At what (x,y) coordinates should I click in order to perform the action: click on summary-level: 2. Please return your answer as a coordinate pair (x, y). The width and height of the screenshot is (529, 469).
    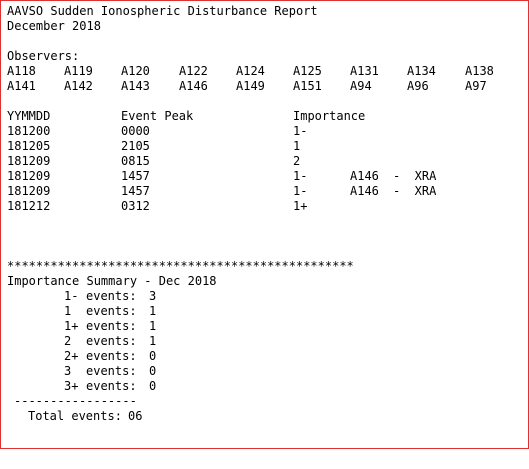
    Looking at the image, I should click on (71, 341).